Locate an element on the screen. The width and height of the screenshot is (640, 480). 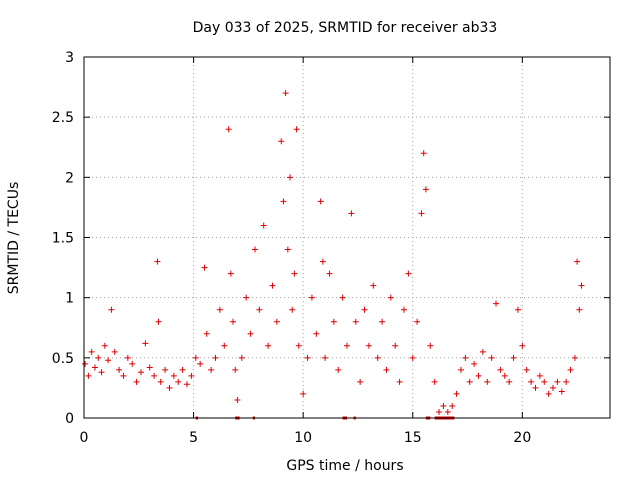
y-tick-label: 2.5 is located at coordinates (63, 118).